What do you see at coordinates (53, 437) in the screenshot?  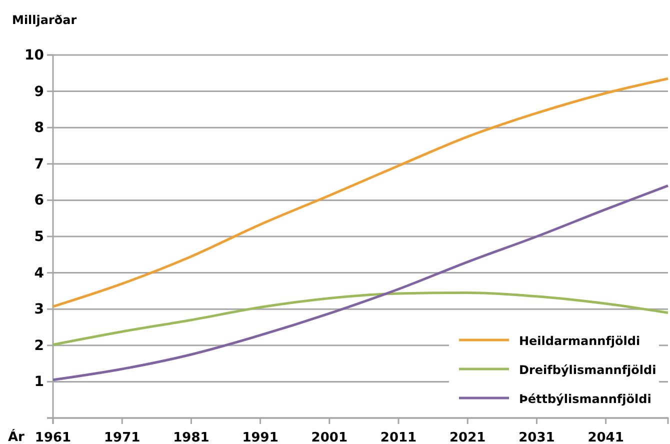 I see `x-tick-label: 1961` at bounding box center [53, 437].